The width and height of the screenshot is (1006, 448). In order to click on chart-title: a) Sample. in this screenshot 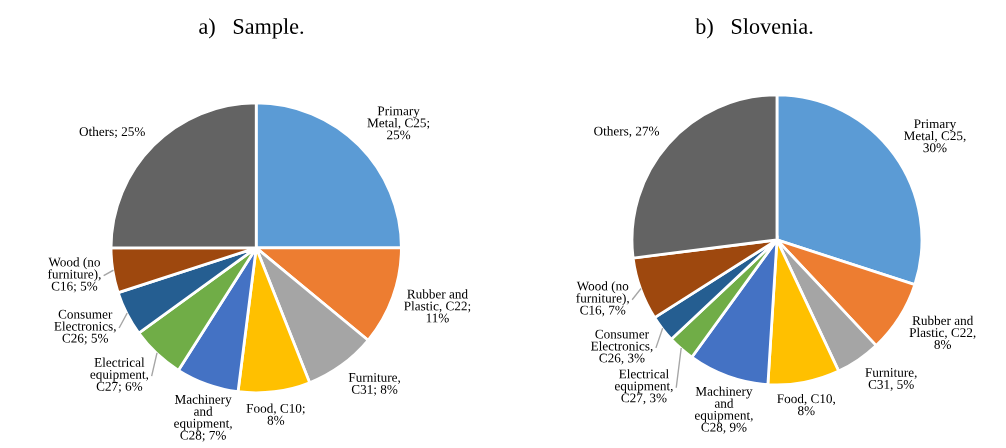, I will do `click(251, 28)`.